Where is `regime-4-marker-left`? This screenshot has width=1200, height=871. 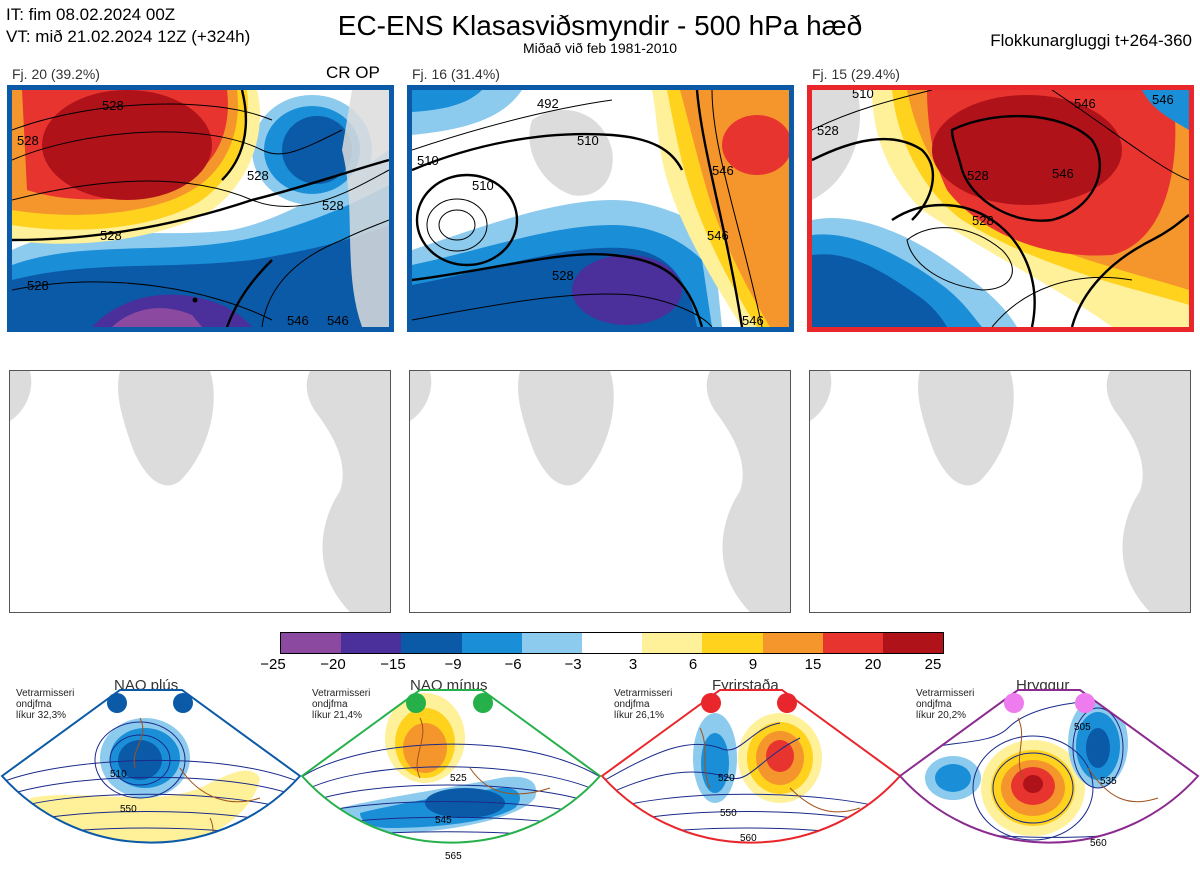 regime-4-marker-left is located at coordinates (1014, 703).